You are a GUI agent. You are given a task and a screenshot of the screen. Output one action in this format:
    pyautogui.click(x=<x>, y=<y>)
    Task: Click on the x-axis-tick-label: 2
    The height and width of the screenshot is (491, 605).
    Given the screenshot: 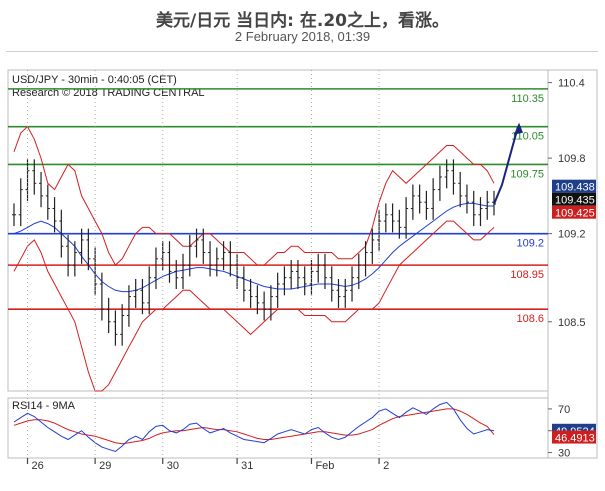 What is the action you would take?
    pyautogui.click(x=386, y=466)
    